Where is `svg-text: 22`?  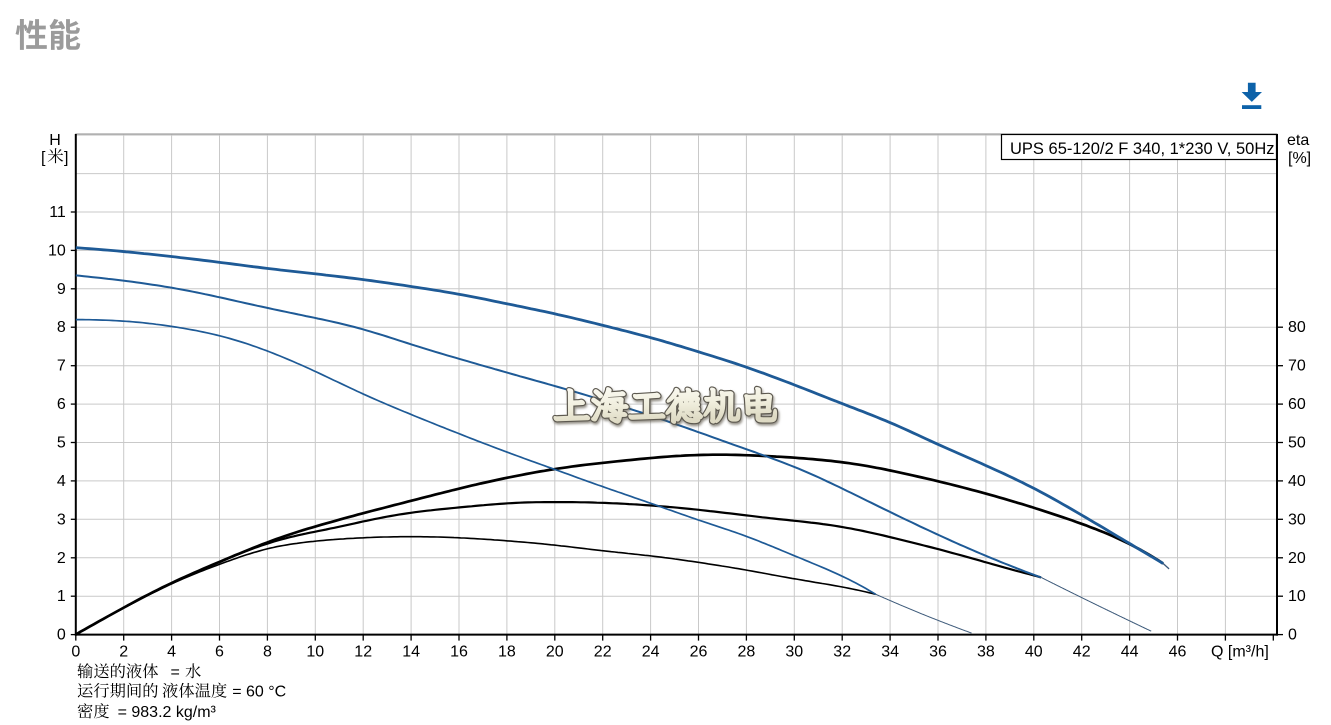
svg-text: 22 is located at coordinates (603, 652).